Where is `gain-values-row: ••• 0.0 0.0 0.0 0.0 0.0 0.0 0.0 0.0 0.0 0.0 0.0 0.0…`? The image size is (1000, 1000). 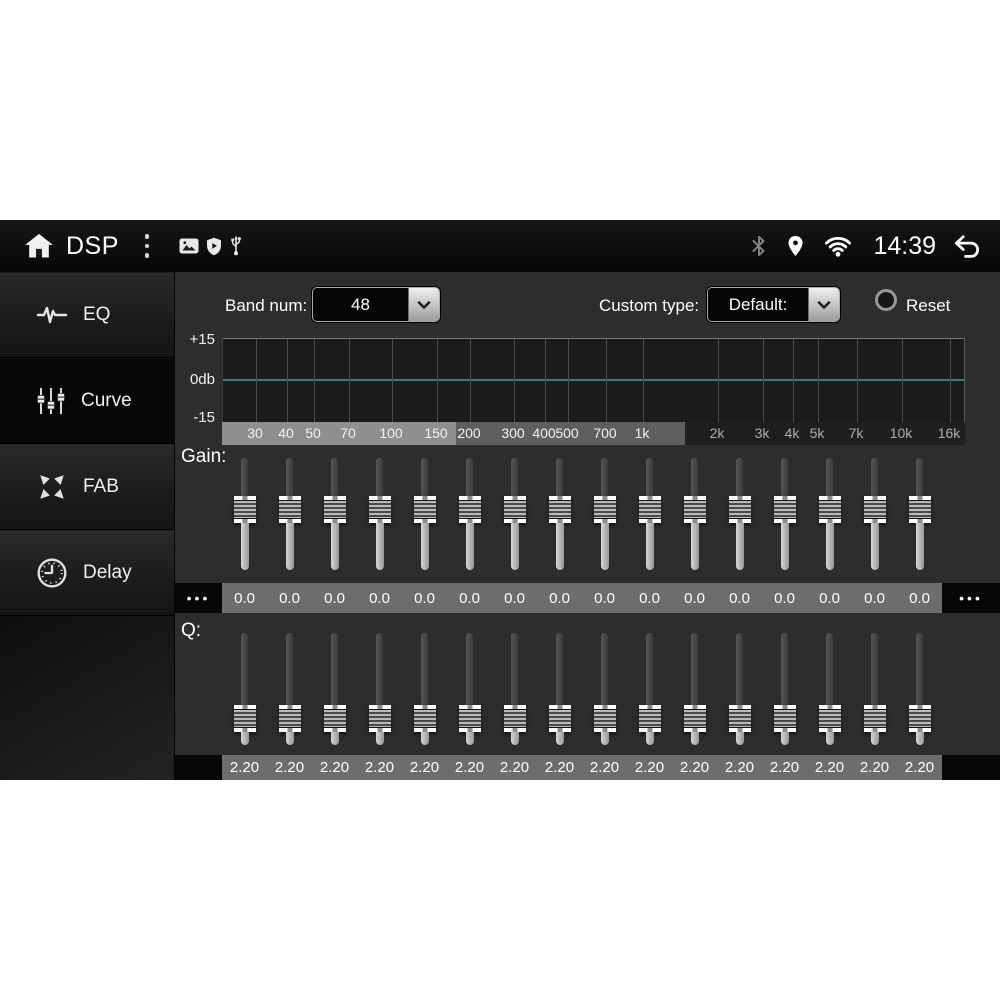
gain-values-row: ••• 0.0 0.0 0.0 0.0 0.0 0.0 0.0 0.0 0.0 0.0 0.0 0.0… is located at coordinates (587, 598).